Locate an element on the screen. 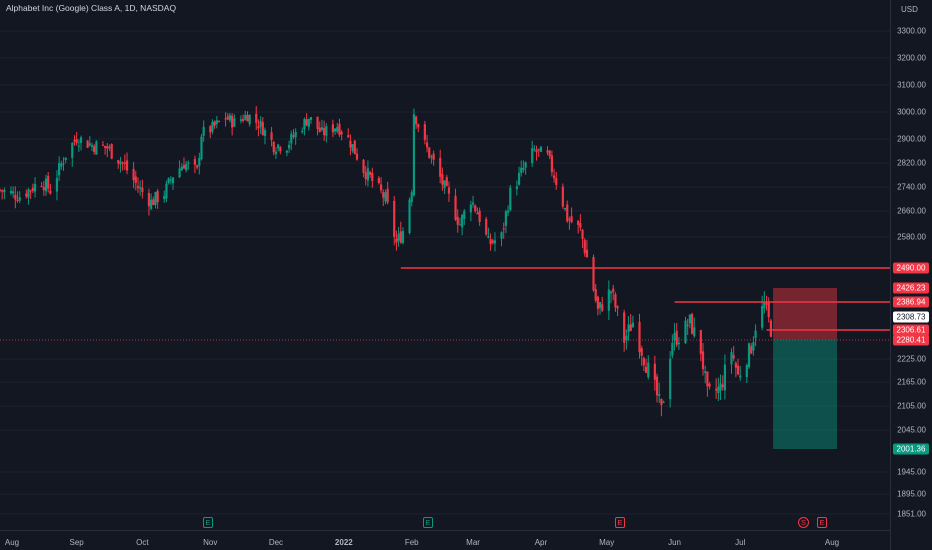 Image resolution: width=932 pixels, height=550 pixels. price-tick-label: 3100.00 is located at coordinates (911, 85).